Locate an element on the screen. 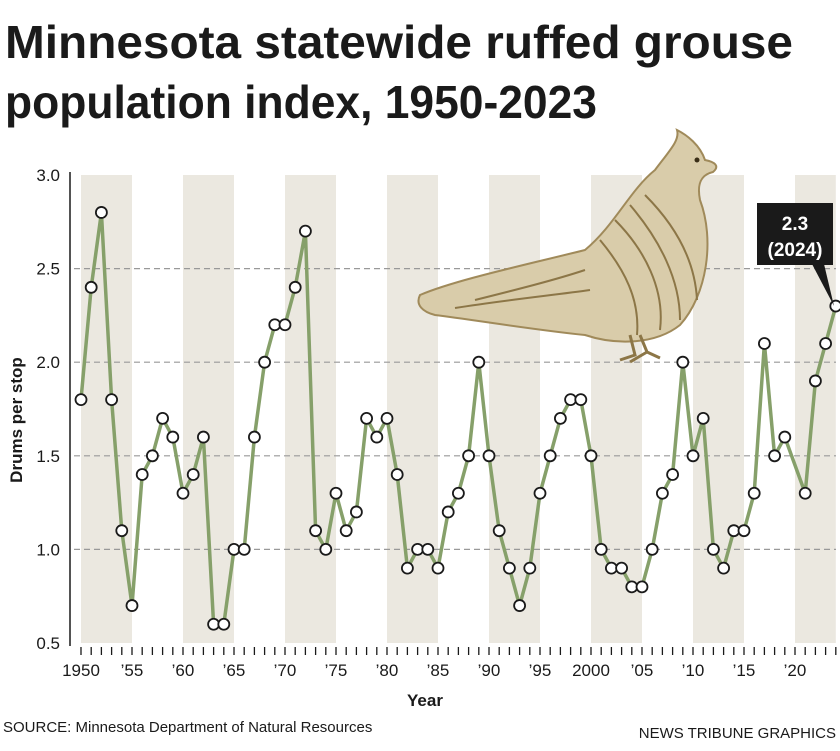  y-tick-label: 0.5 is located at coordinates (48, 643).